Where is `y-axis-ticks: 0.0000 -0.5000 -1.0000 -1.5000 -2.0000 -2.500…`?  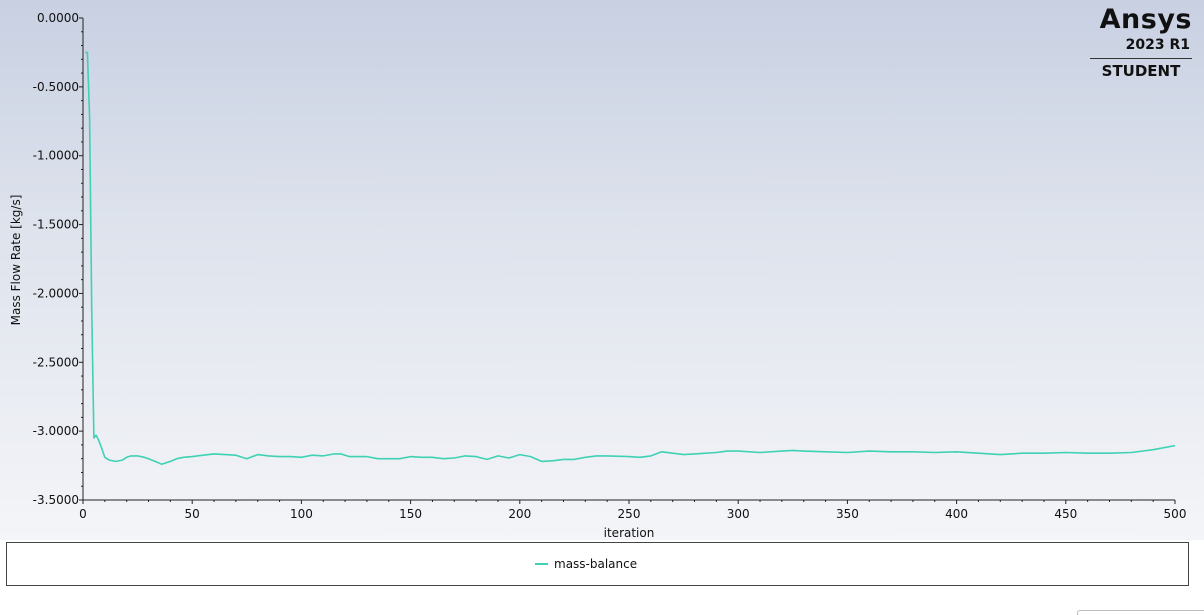 y-axis-ticks: 0.0000 -0.5000 -1.0000 -1.5000 -2.0000 -2.500… is located at coordinates (58, 259).